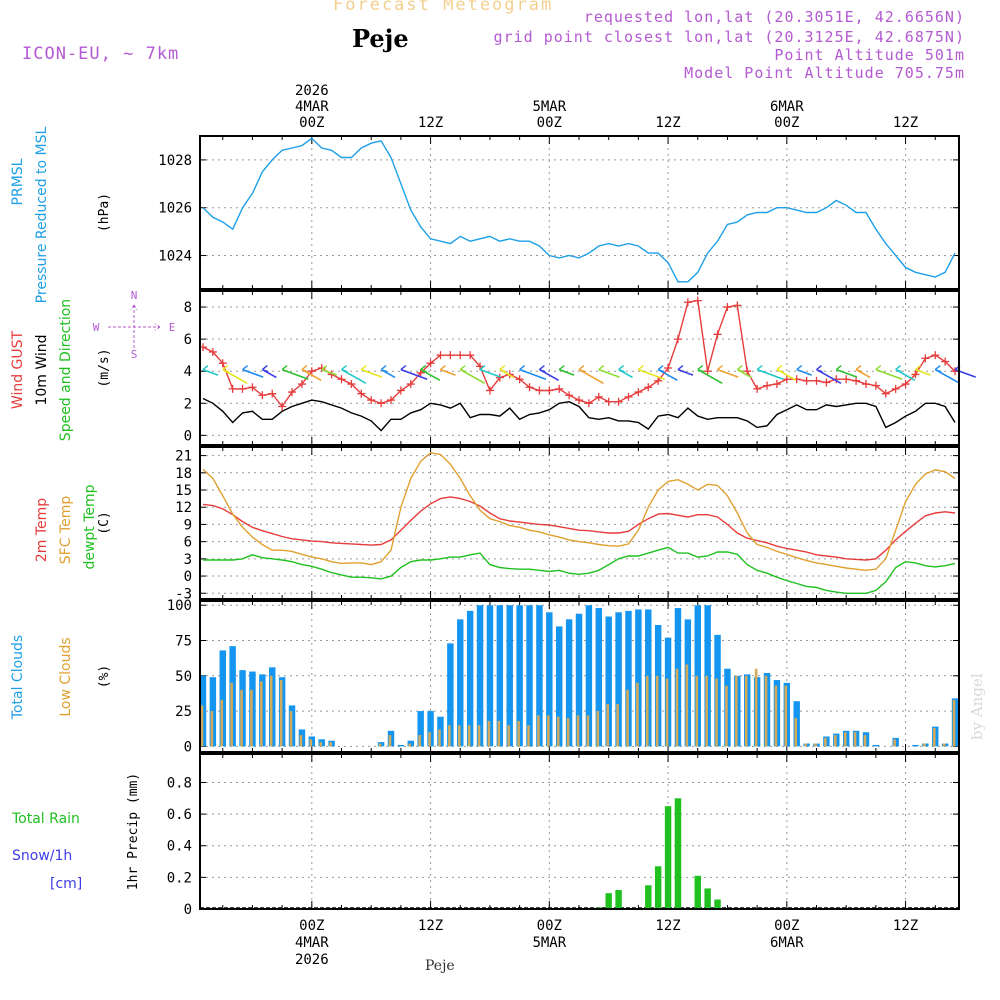  What do you see at coordinates (18, 181) in the screenshot?
I see `prmsl-label: PRMSL` at bounding box center [18, 181].